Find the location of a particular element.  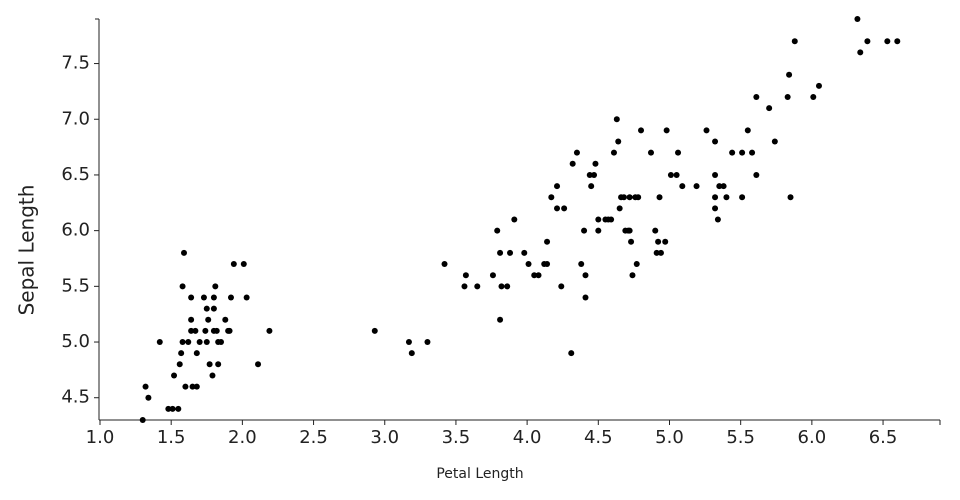

y-tick-label: 5.0 is located at coordinates (75, 341).